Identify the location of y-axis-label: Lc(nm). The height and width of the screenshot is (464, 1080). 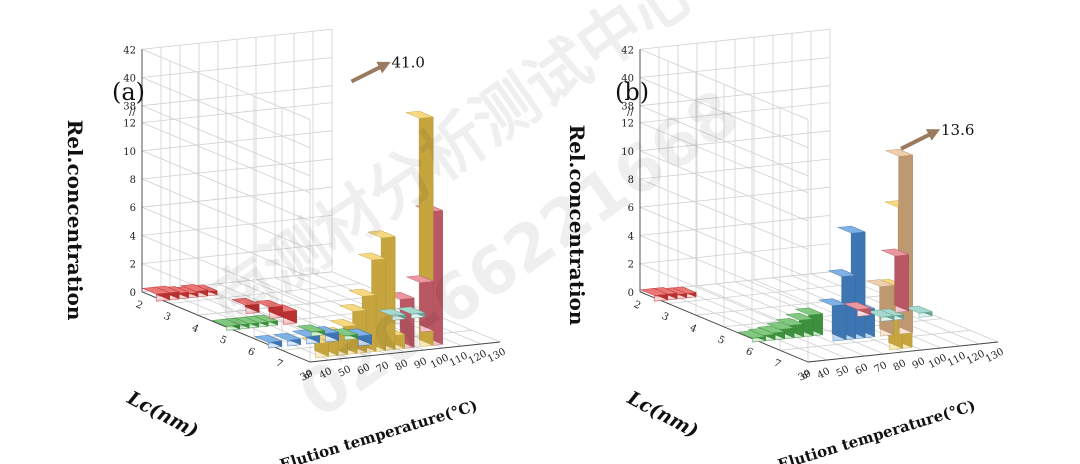
(662, 414).